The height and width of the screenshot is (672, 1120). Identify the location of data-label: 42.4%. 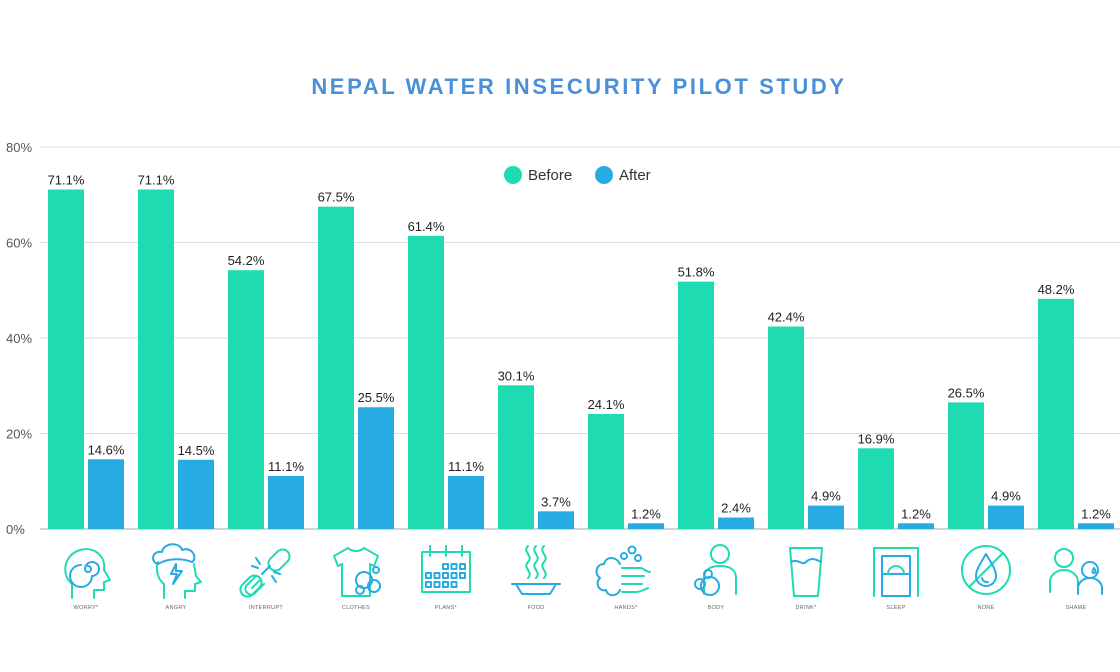
(786, 317).